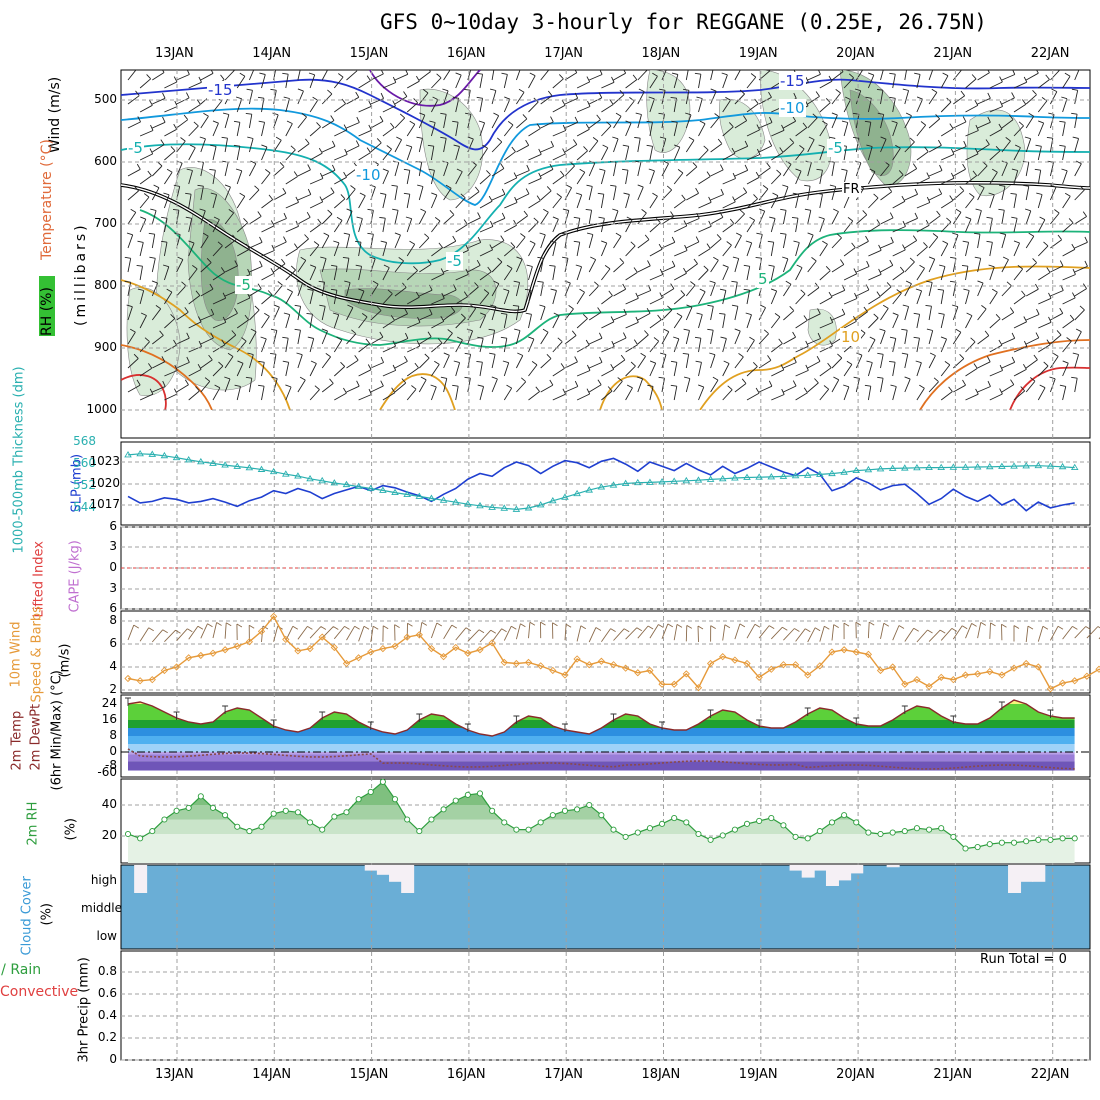 The height and width of the screenshot is (1100, 1100). Describe the element at coordinates (27, 916) in the screenshot. I see `cloud-label-a: Cloud Cover` at that location.